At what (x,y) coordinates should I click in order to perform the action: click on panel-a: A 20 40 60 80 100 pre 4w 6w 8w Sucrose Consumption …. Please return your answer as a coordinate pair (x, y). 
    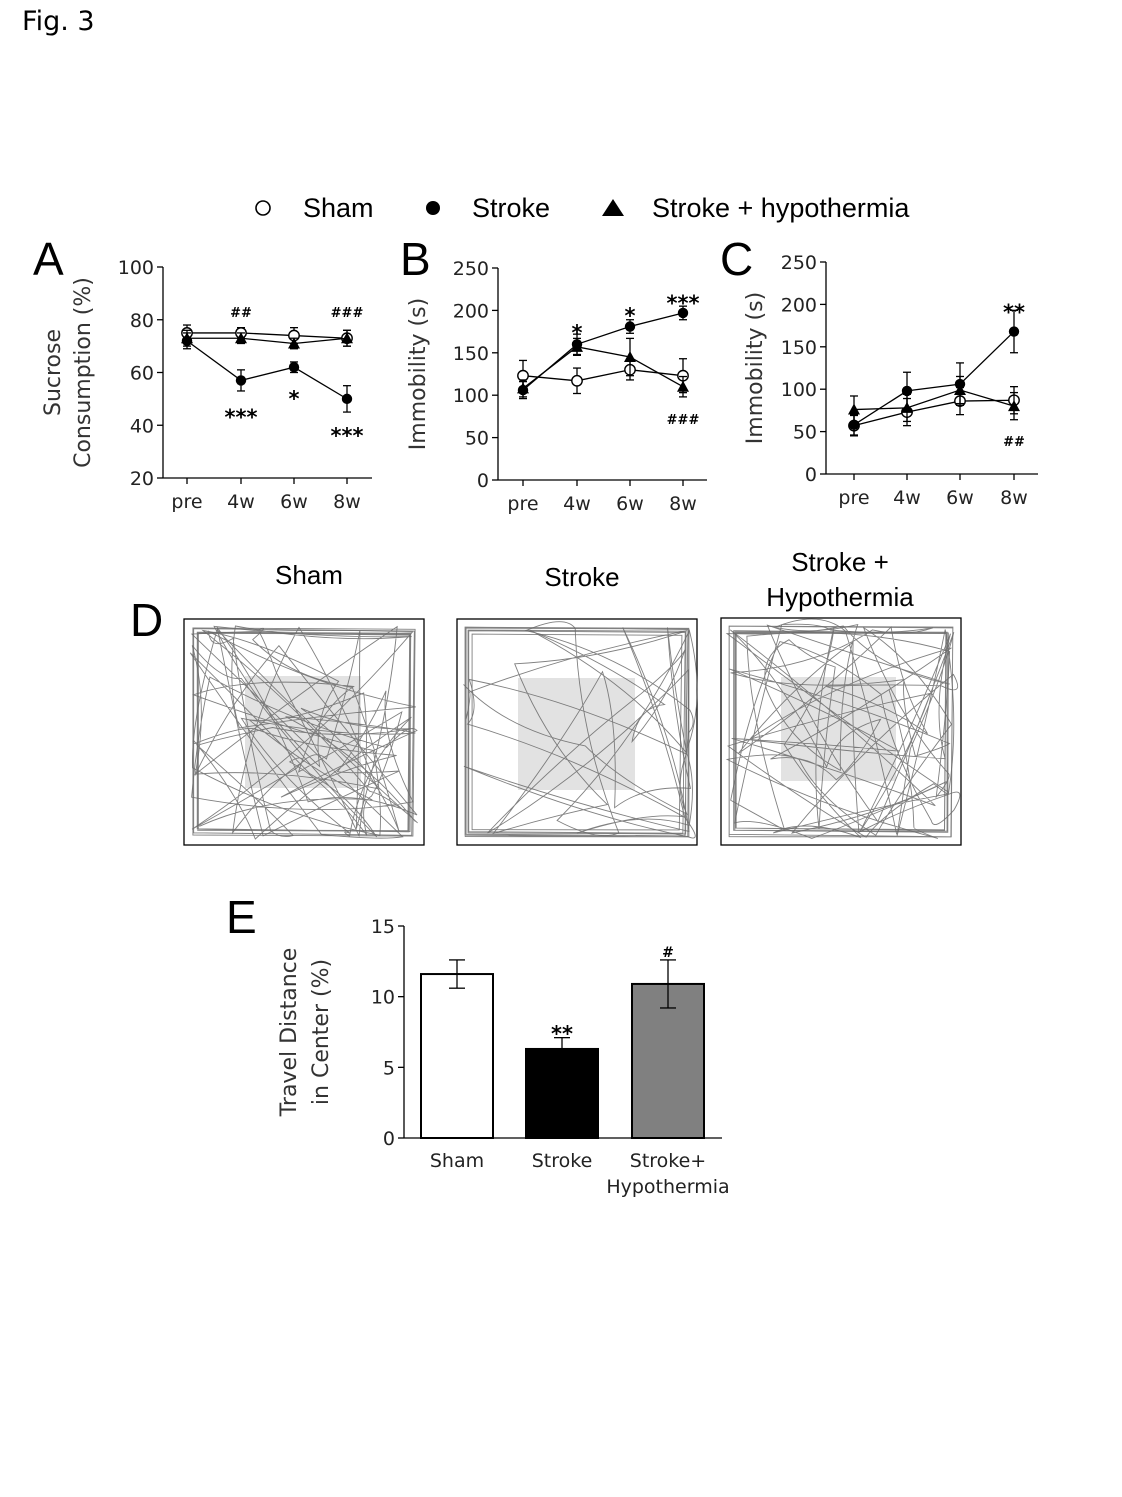
    Looking at the image, I should click on (202, 373).